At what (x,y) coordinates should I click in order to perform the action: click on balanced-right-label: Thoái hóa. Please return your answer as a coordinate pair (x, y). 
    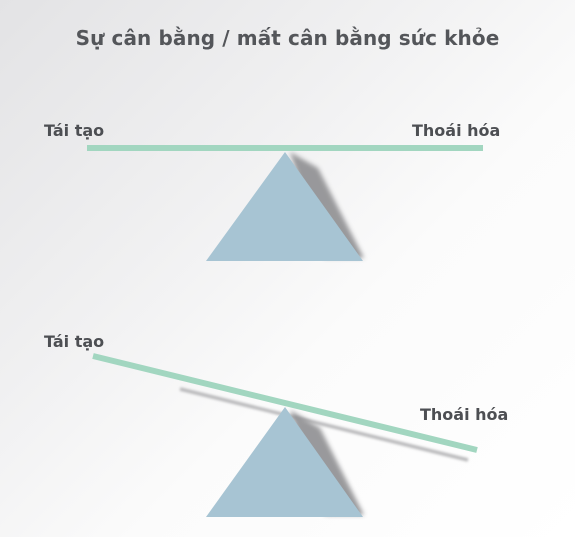
    Looking at the image, I should click on (456, 130).